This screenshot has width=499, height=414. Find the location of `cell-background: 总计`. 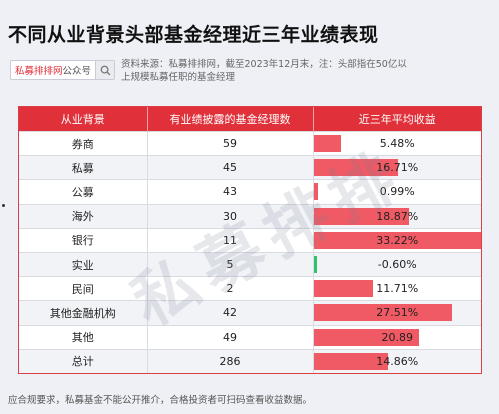

cell-background: 总计 is located at coordinates (83, 360).